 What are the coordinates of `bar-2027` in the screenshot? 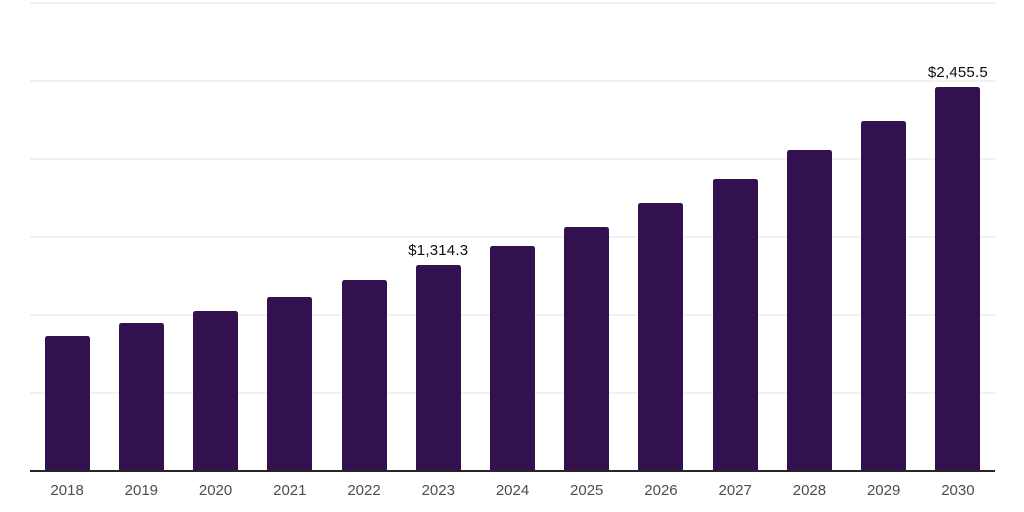 It's located at (735, 324).